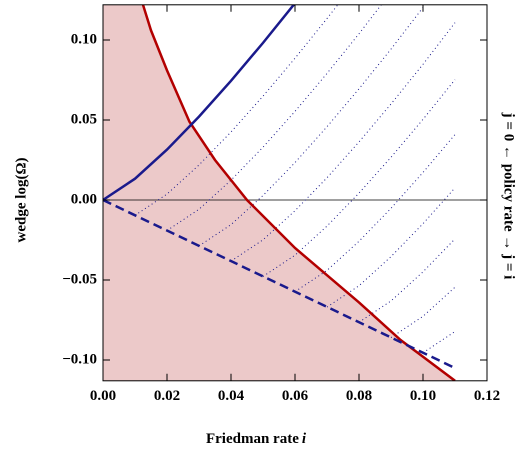 This screenshot has width=525, height=464. What do you see at coordinates (21, 200) in the screenshot?
I see `y-axis-label: wedge log(Ω)` at bounding box center [21, 200].